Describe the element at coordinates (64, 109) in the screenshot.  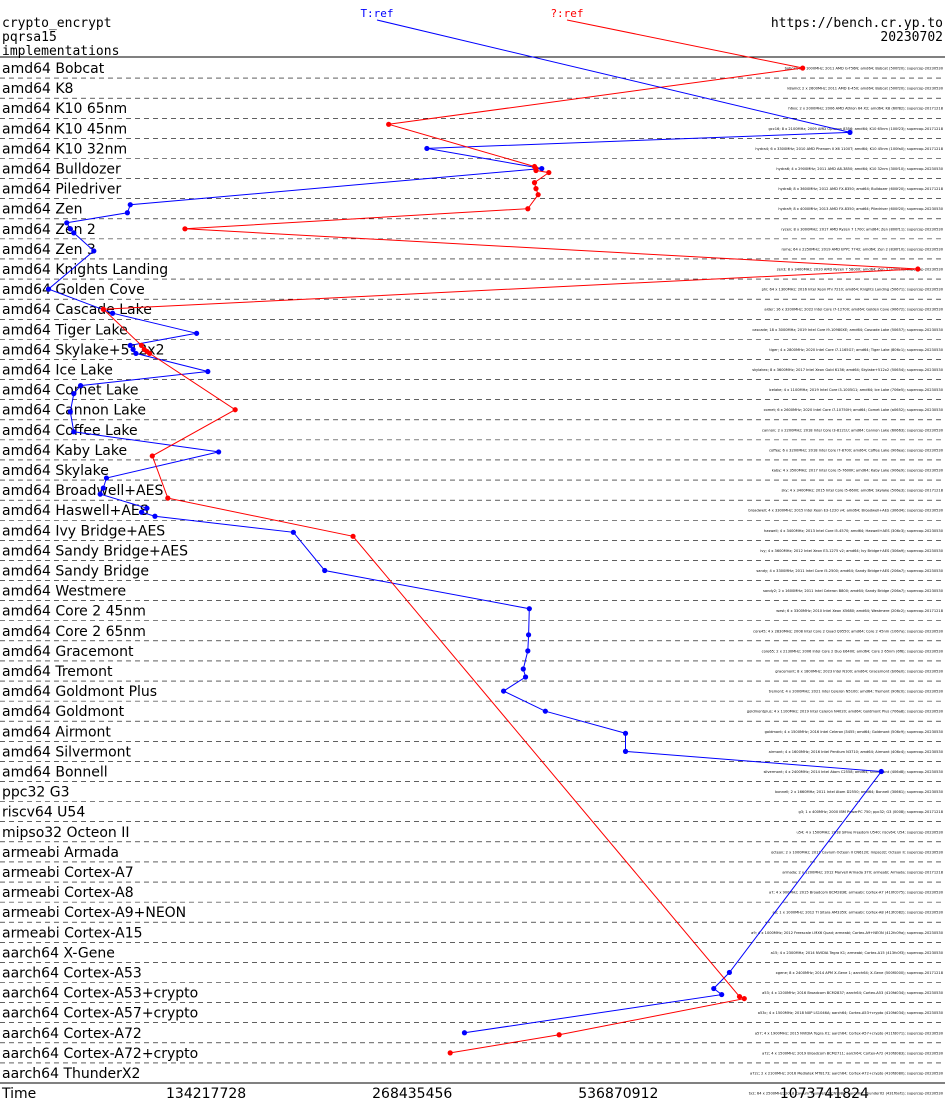
I see `category-label: amd64 K10 65nm` at that location.